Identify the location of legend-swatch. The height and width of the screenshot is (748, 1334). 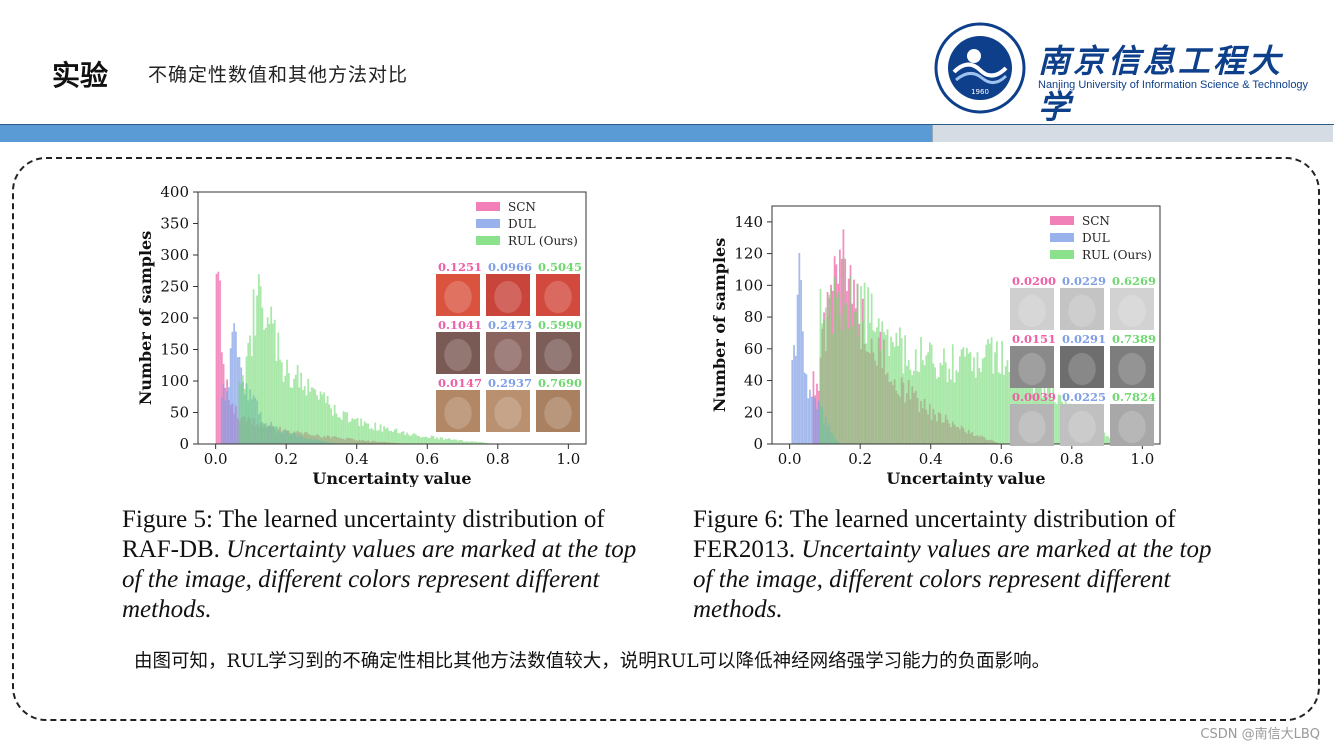
(488, 206).